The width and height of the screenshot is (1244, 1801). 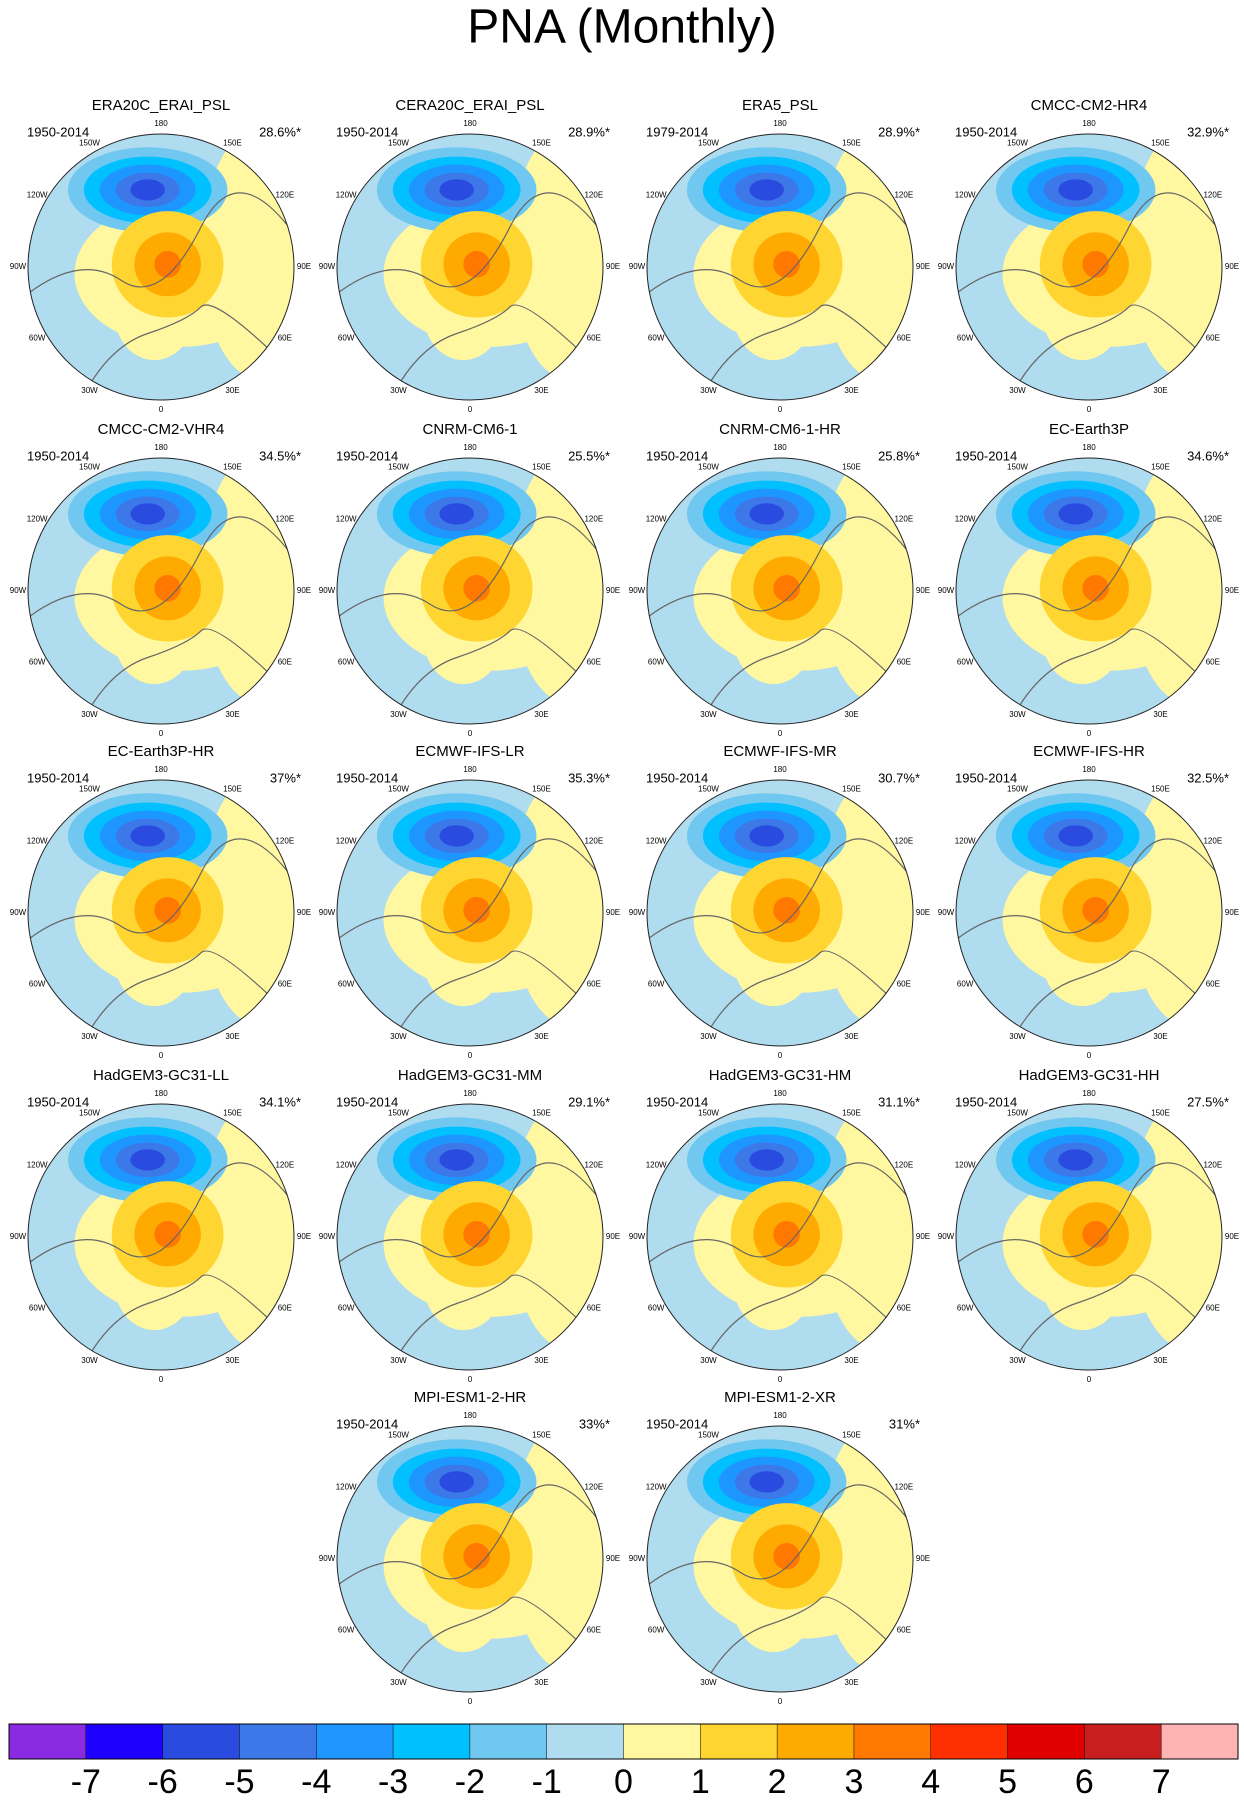 What do you see at coordinates (1208, 131) in the screenshot?
I see `panel-variance: 32.9%*` at bounding box center [1208, 131].